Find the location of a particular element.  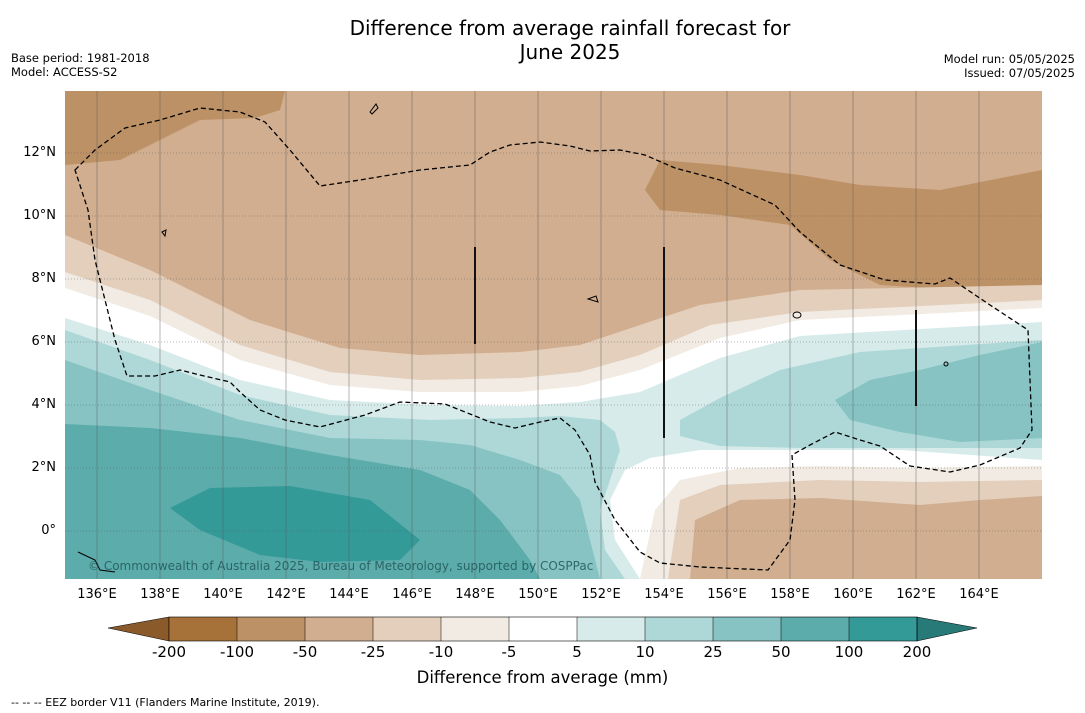

colorbar-tick: 10 is located at coordinates (645, 652).